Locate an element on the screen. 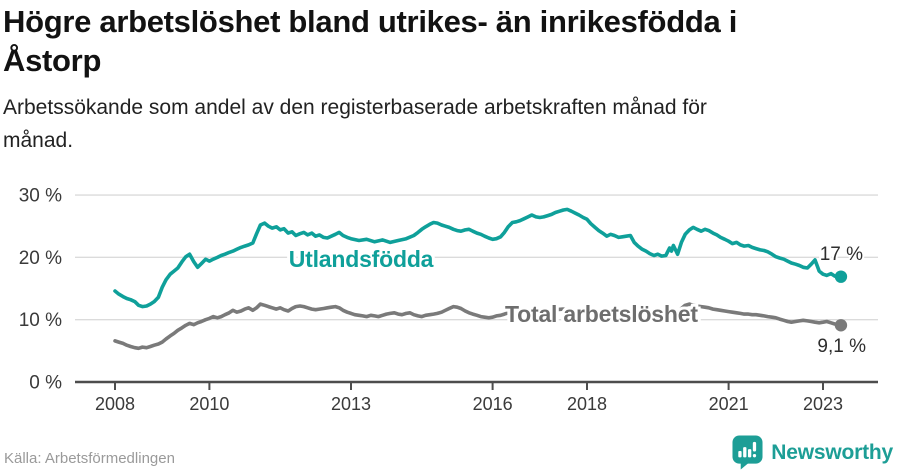  brand-logo: Newsworthy is located at coordinates (812, 452).